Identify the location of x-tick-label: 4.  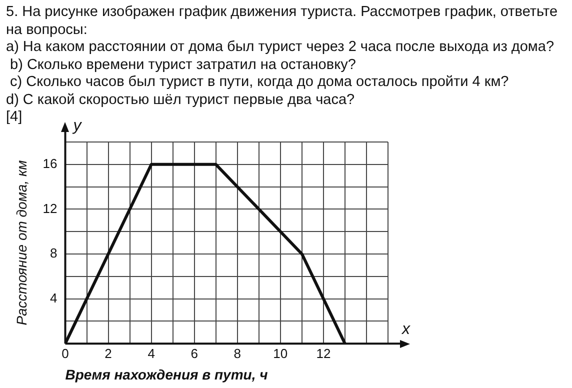
(151, 353).